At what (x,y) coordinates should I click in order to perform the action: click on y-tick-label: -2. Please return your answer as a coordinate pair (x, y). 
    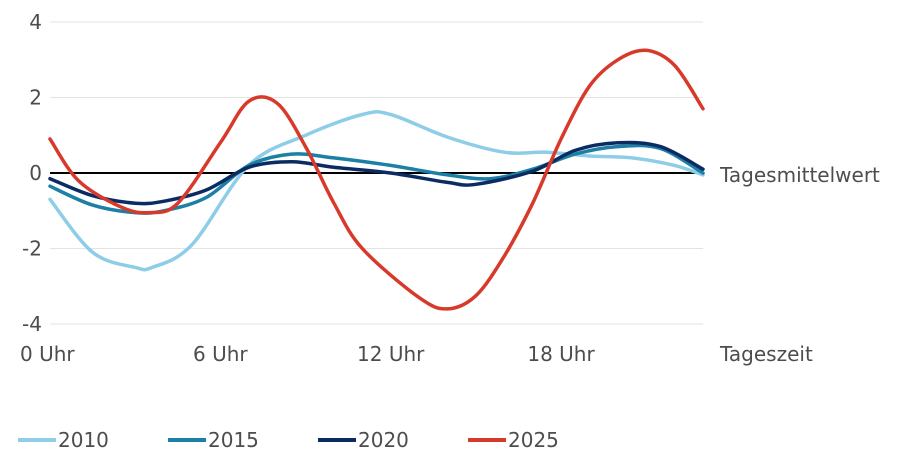
    Looking at the image, I should click on (32, 249).